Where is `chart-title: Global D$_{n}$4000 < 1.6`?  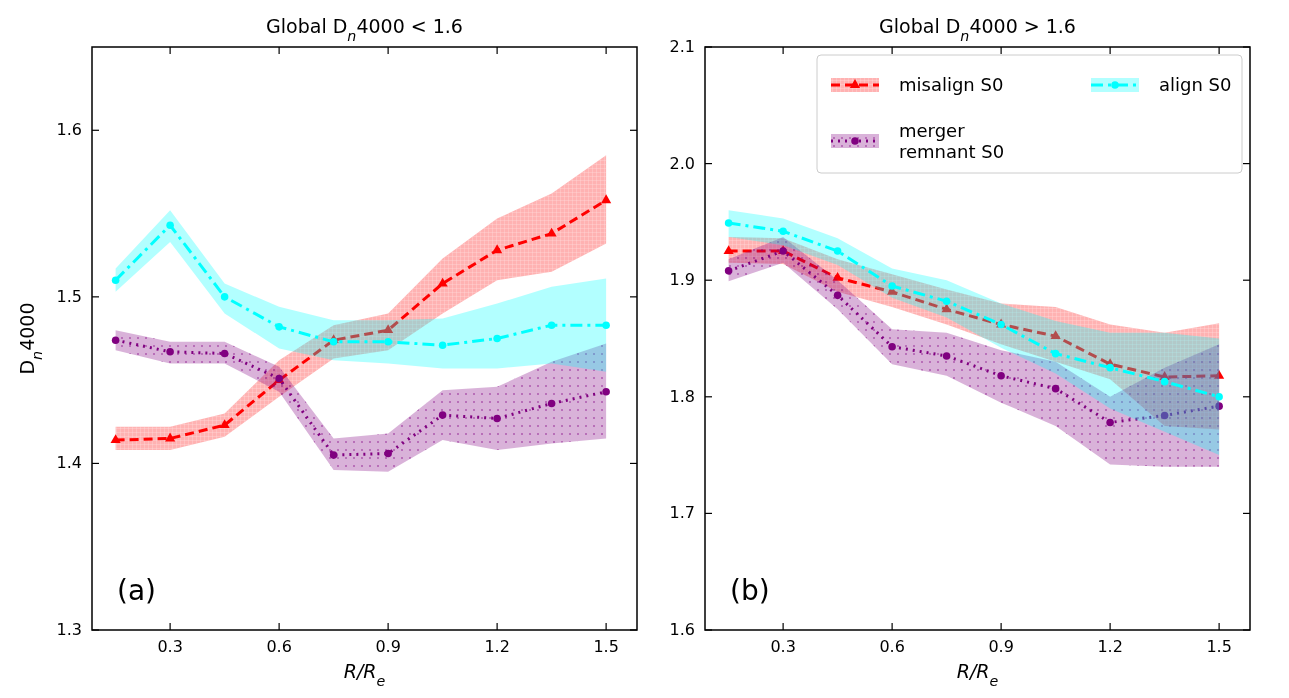 chart-title: Global D$_{n}$4000 < 1.6 is located at coordinates (364, 29).